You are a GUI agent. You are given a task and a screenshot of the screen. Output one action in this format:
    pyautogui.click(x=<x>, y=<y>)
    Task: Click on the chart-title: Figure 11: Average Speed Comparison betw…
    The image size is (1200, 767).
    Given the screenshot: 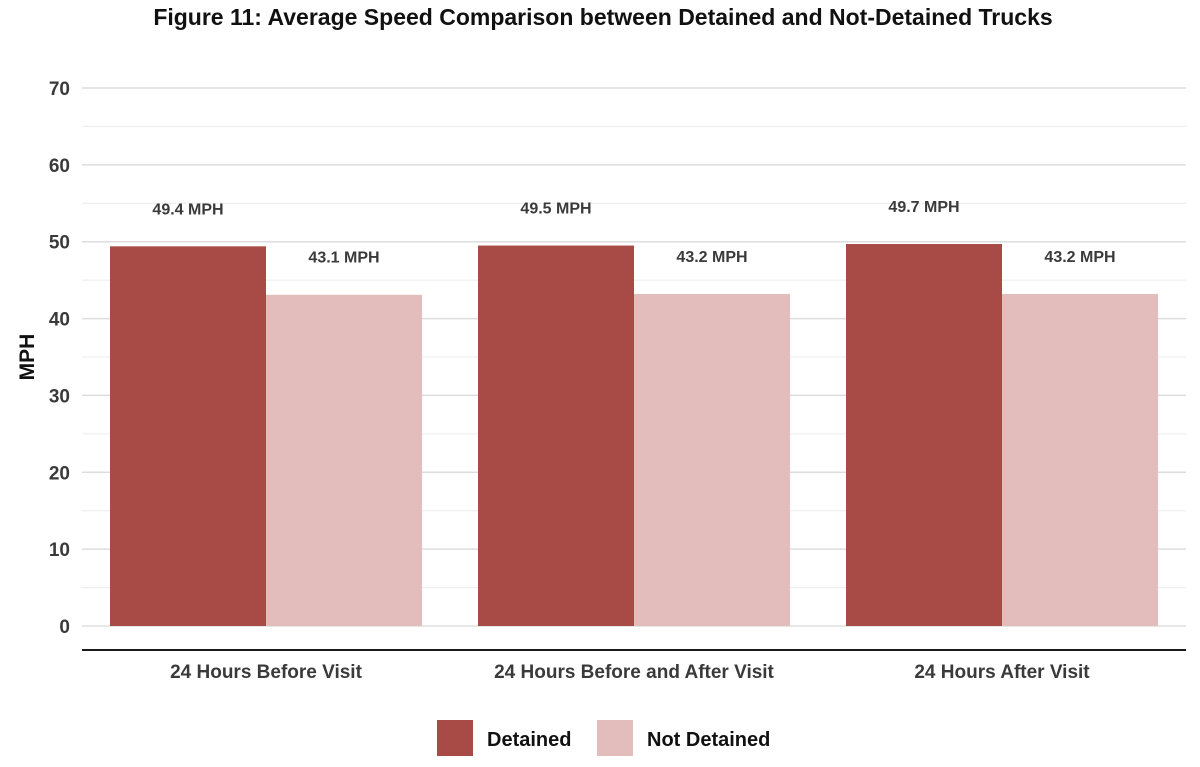 What is the action you would take?
    pyautogui.click(x=602, y=17)
    